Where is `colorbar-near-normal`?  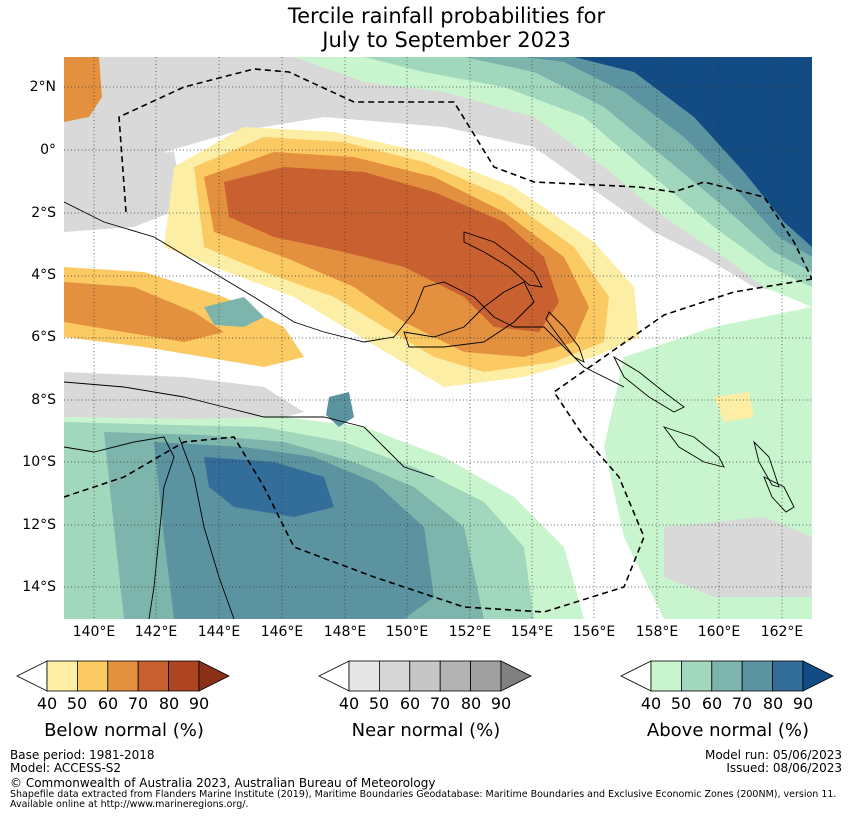 colorbar-near-normal is located at coordinates (426, 677).